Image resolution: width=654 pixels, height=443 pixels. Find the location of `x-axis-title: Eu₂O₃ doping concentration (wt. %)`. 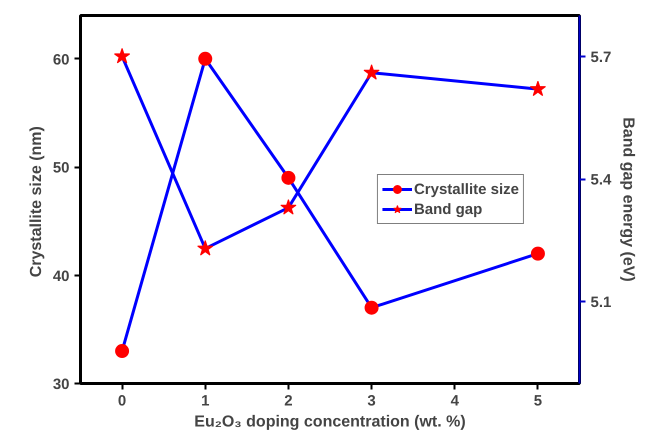

x-axis-title: Eu₂O₃ doping concentration (wt. %) is located at coordinates (330, 422).